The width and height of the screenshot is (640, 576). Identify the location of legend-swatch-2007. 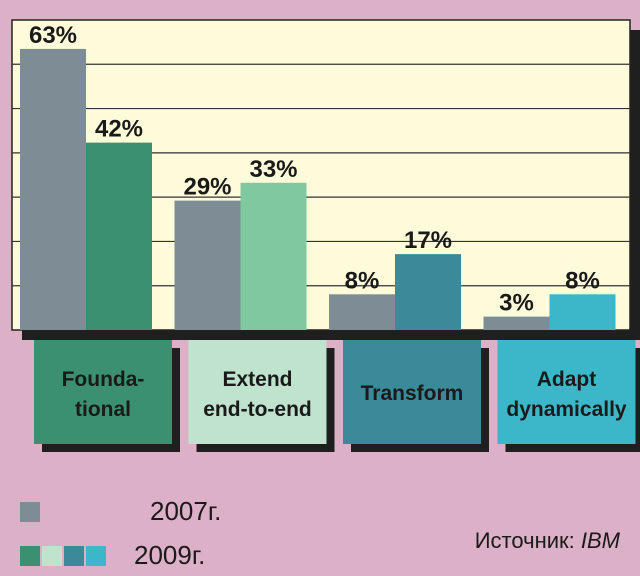
(30, 511).